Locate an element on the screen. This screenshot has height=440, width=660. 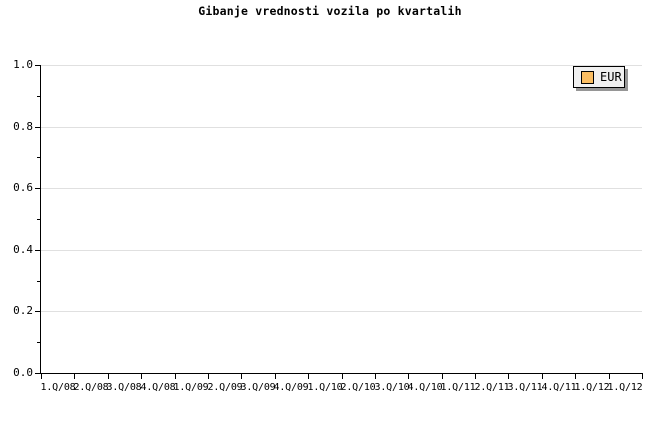
x-tick-label: 4.Q/08 is located at coordinates (158, 387).